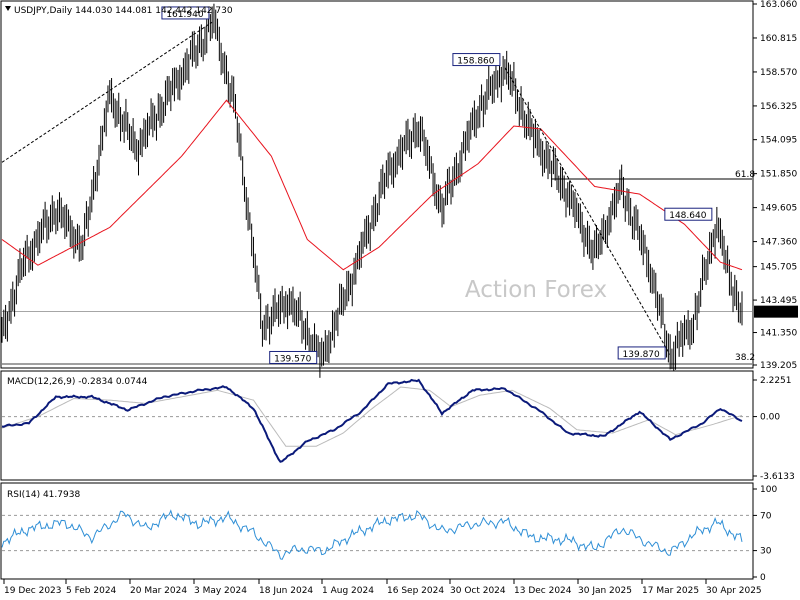 Image resolution: width=800 pixels, height=600 pixels. I want to click on date-axis-label: 30 Apr 2025, so click(734, 591).